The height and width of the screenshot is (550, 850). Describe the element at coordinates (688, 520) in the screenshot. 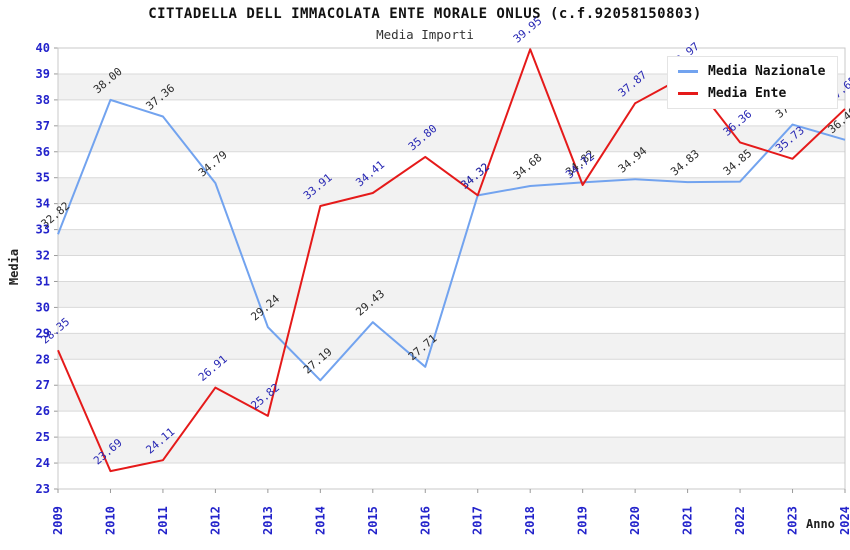

I see `x-axis-tick-label: 2021` at that location.